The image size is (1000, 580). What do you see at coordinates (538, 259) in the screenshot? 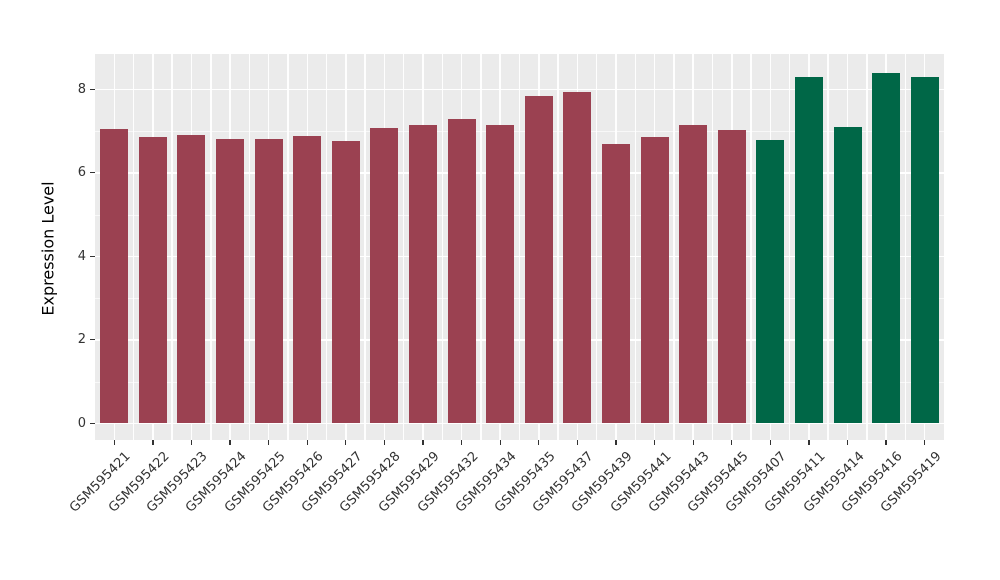
I see `bar-GSM595435` at bounding box center [538, 259].